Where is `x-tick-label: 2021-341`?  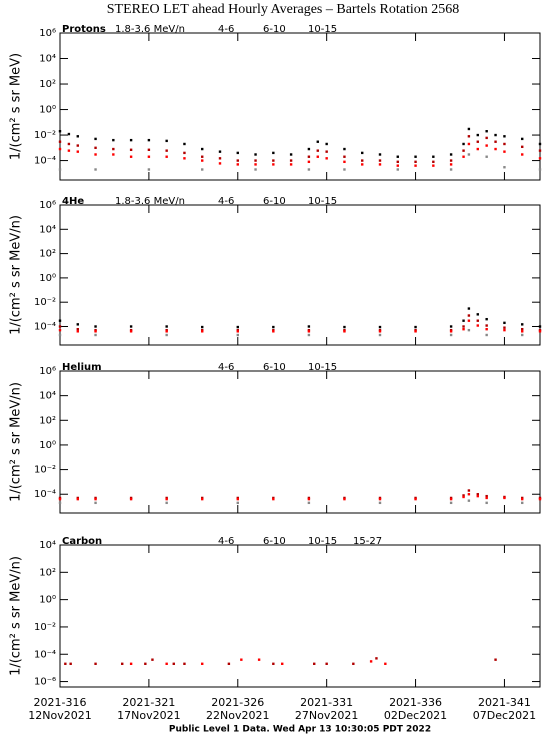
x-tick-label: 2021-341 is located at coordinates (504, 702).